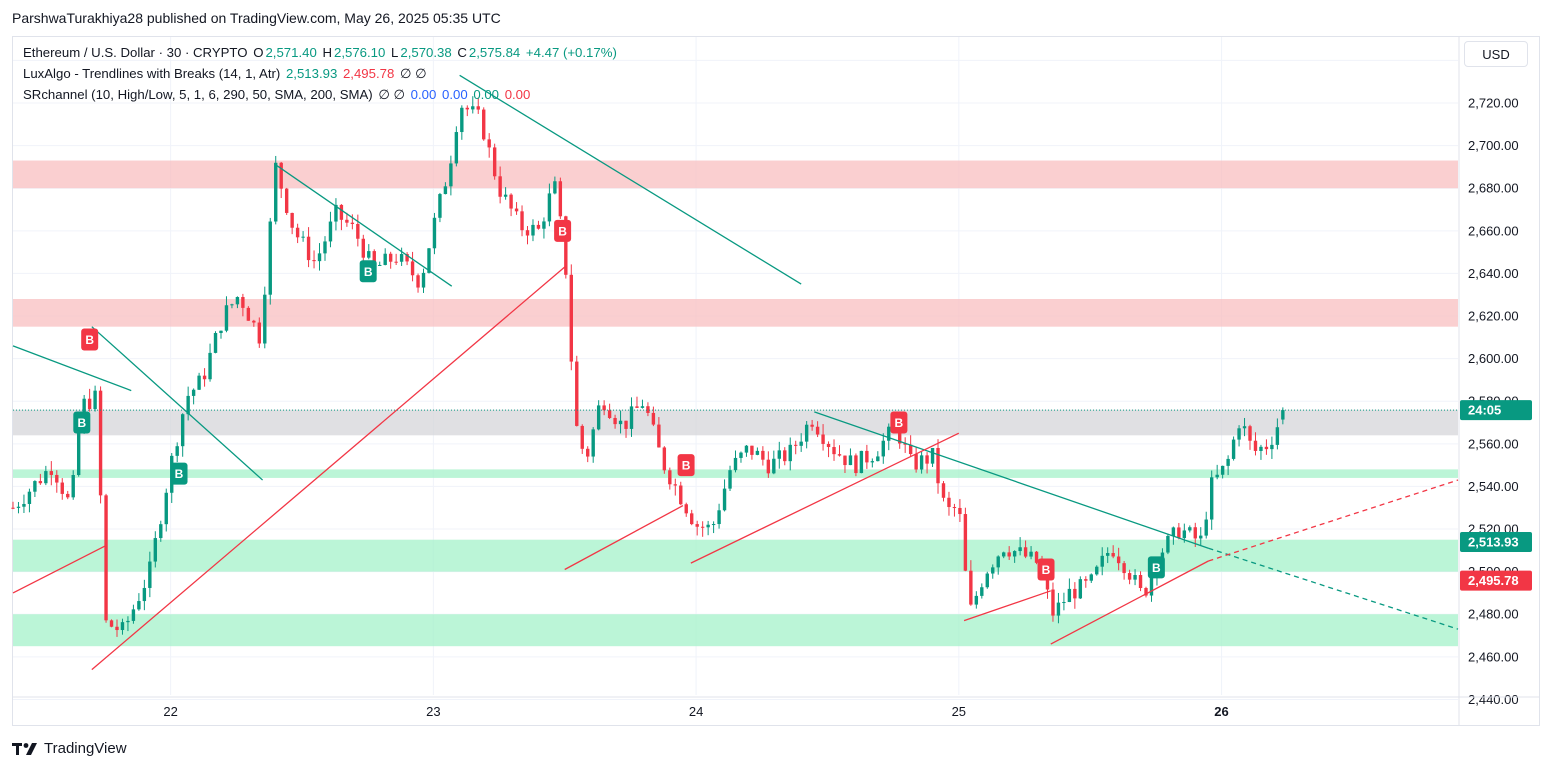  Describe the element at coordinates (735, 312) in the screenshot. I see `sr-zone-red` at that location.